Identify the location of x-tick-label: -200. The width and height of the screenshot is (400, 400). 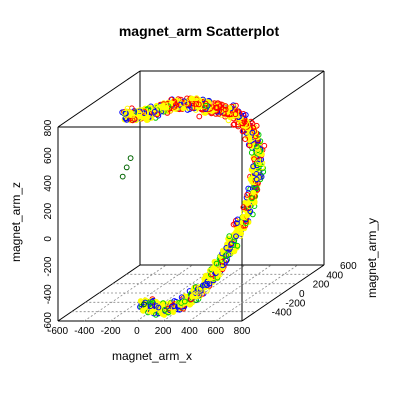
(111, 331).